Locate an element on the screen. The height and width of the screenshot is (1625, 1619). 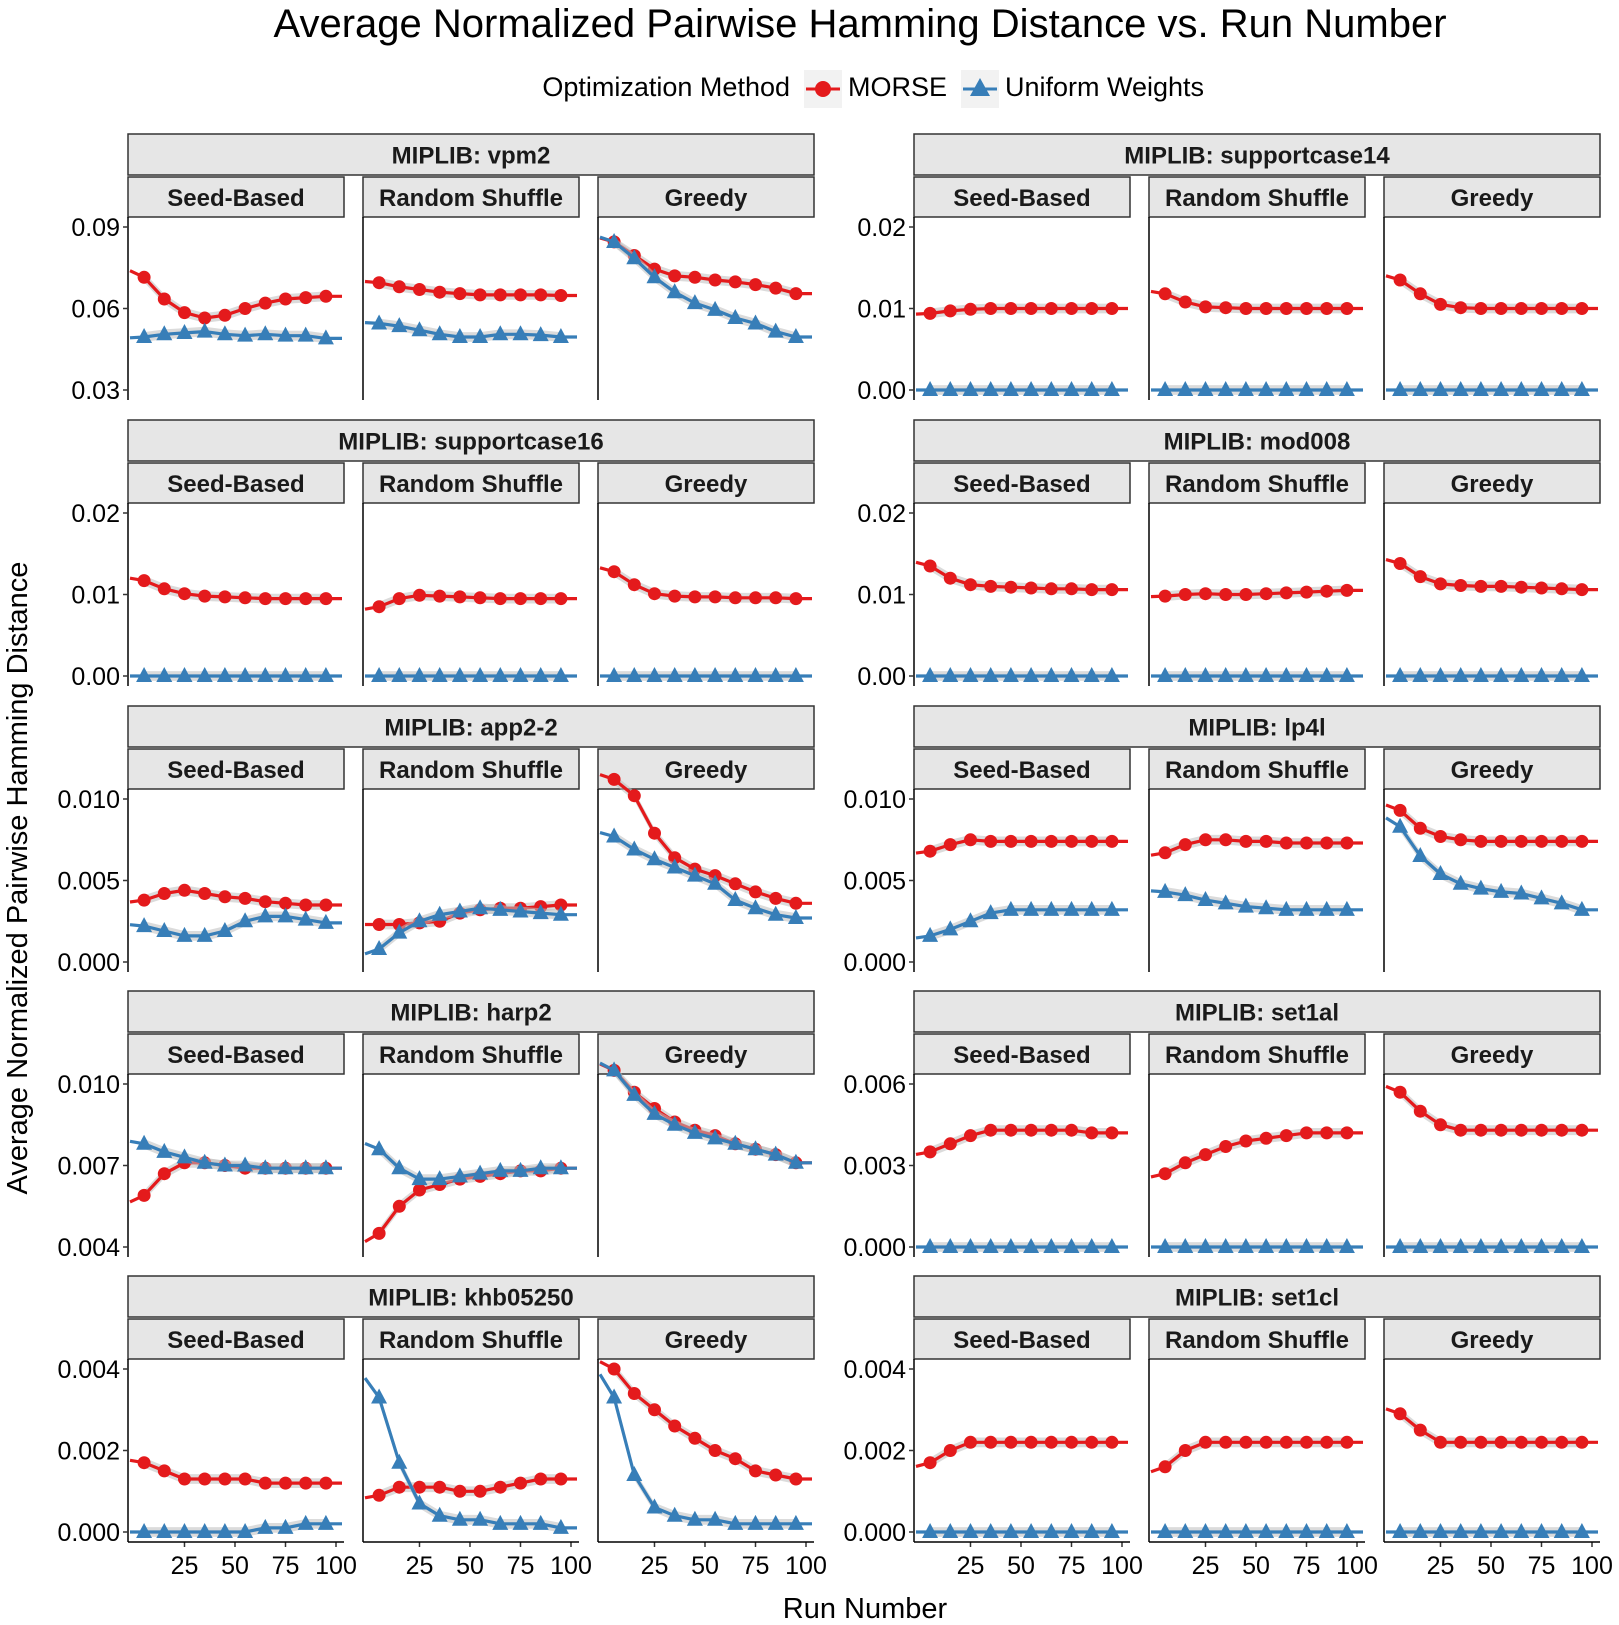
y-tick-label: 0.006 is located at coordinates (874, 1085).